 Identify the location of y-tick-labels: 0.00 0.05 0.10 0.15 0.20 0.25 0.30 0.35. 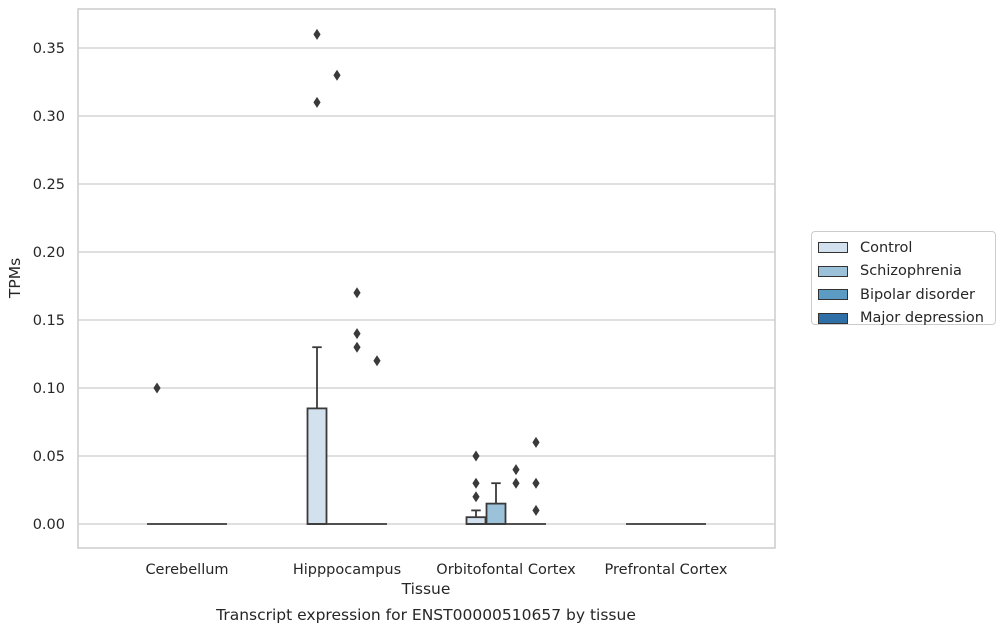
(49, 287).